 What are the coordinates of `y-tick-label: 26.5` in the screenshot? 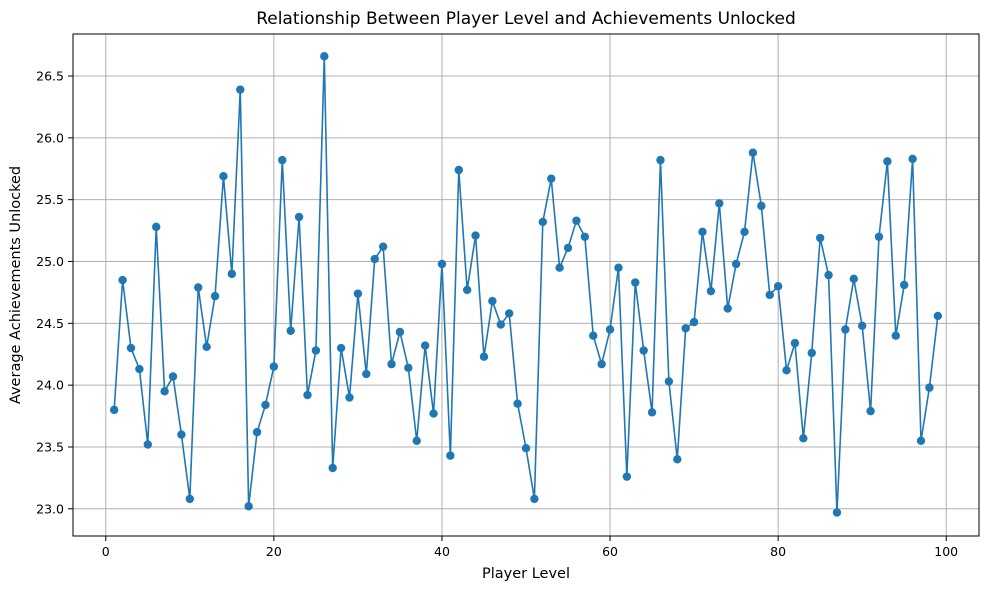 It's located at (50, 76).